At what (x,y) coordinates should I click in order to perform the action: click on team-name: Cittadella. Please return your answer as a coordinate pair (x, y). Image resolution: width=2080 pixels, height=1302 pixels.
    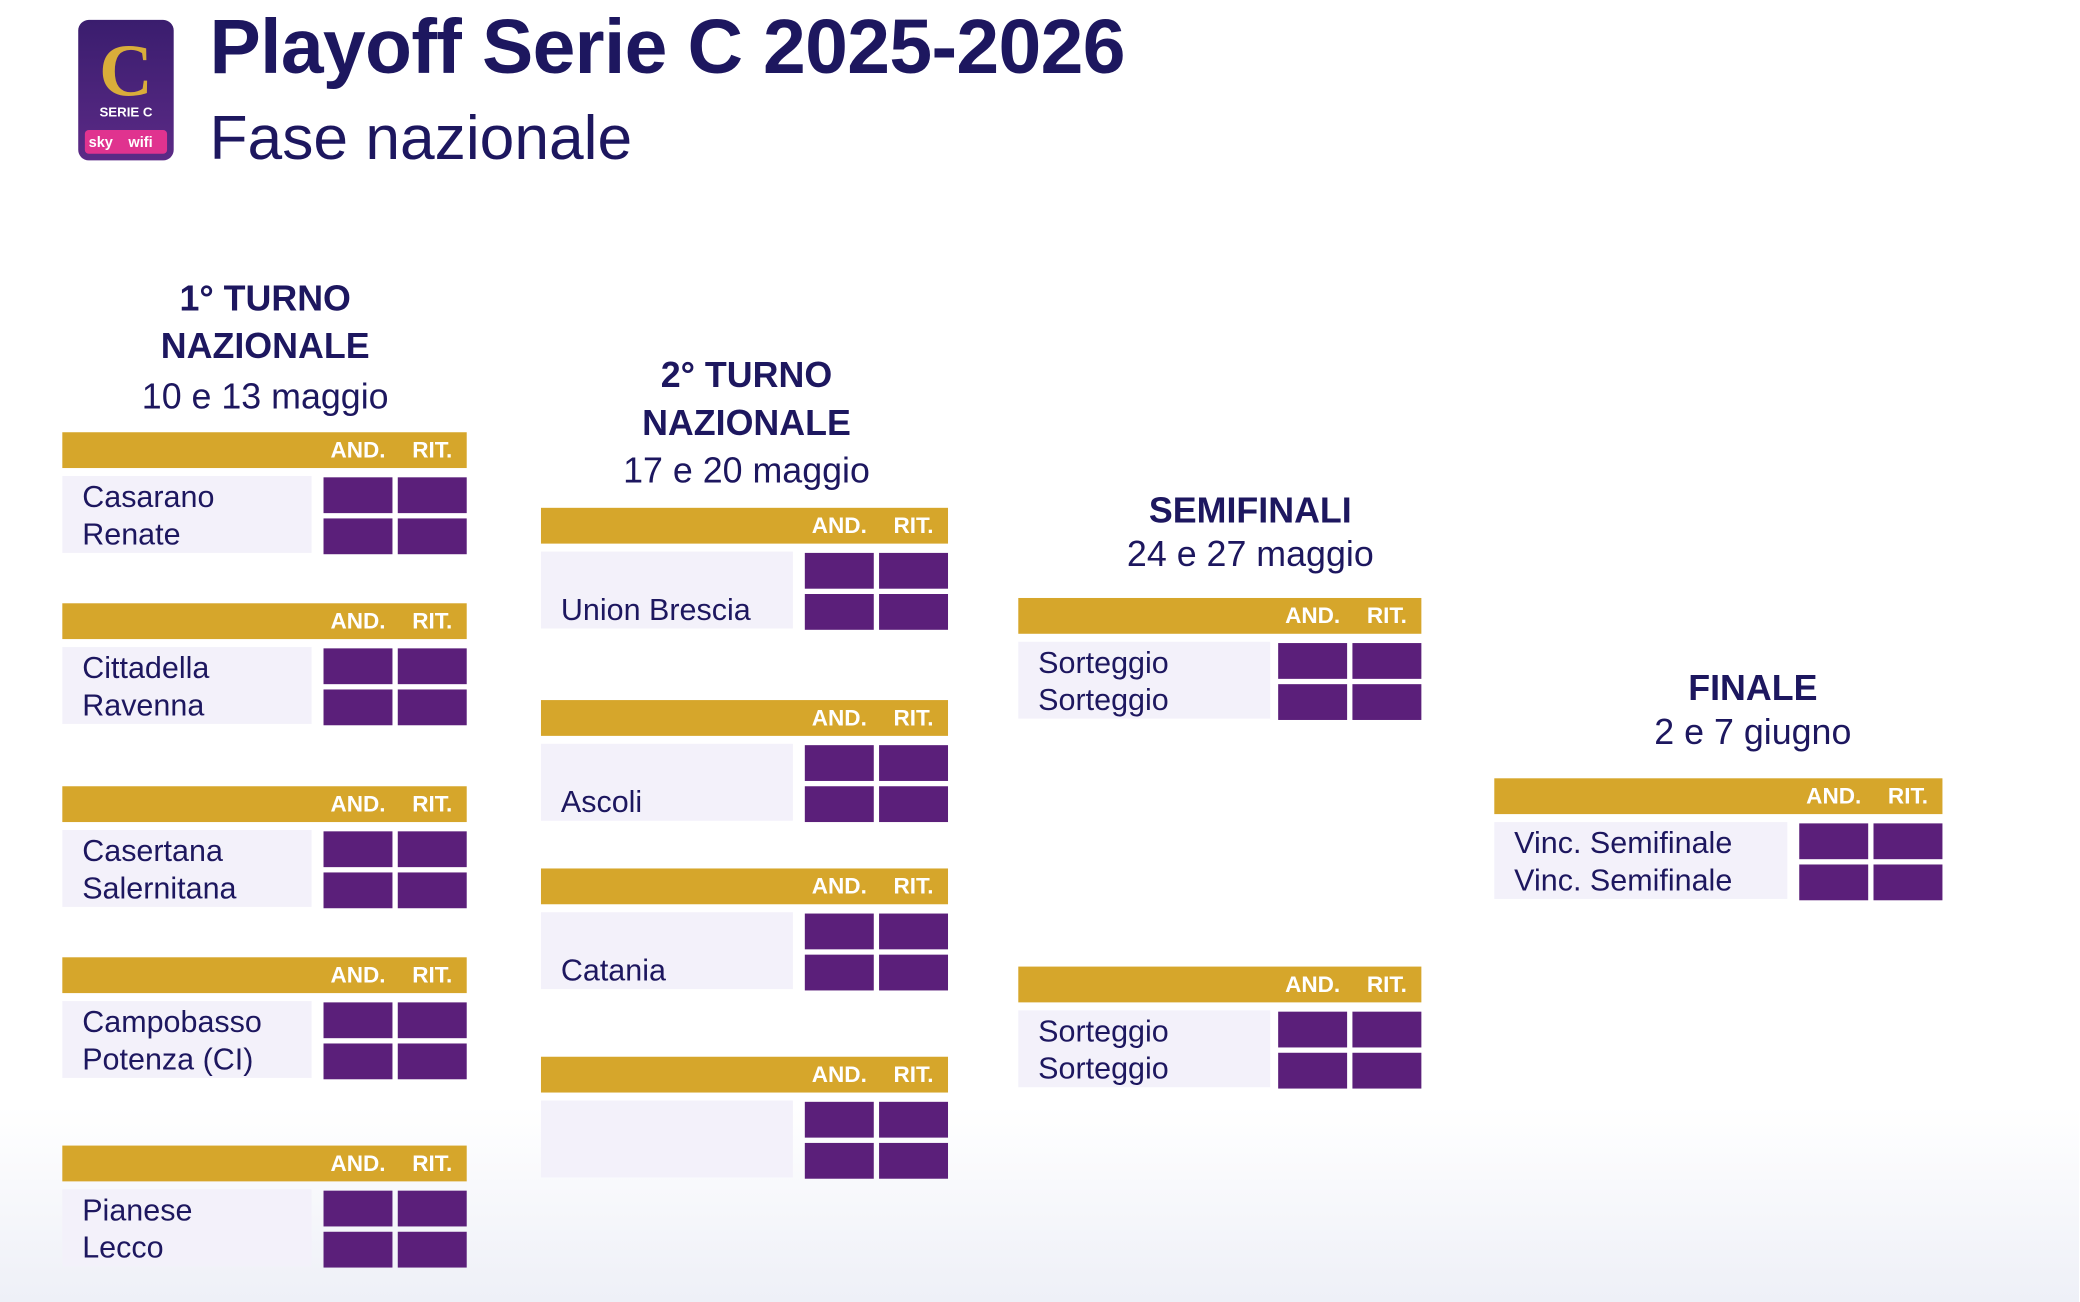
    Looking at the image, I should click on (146, 667).